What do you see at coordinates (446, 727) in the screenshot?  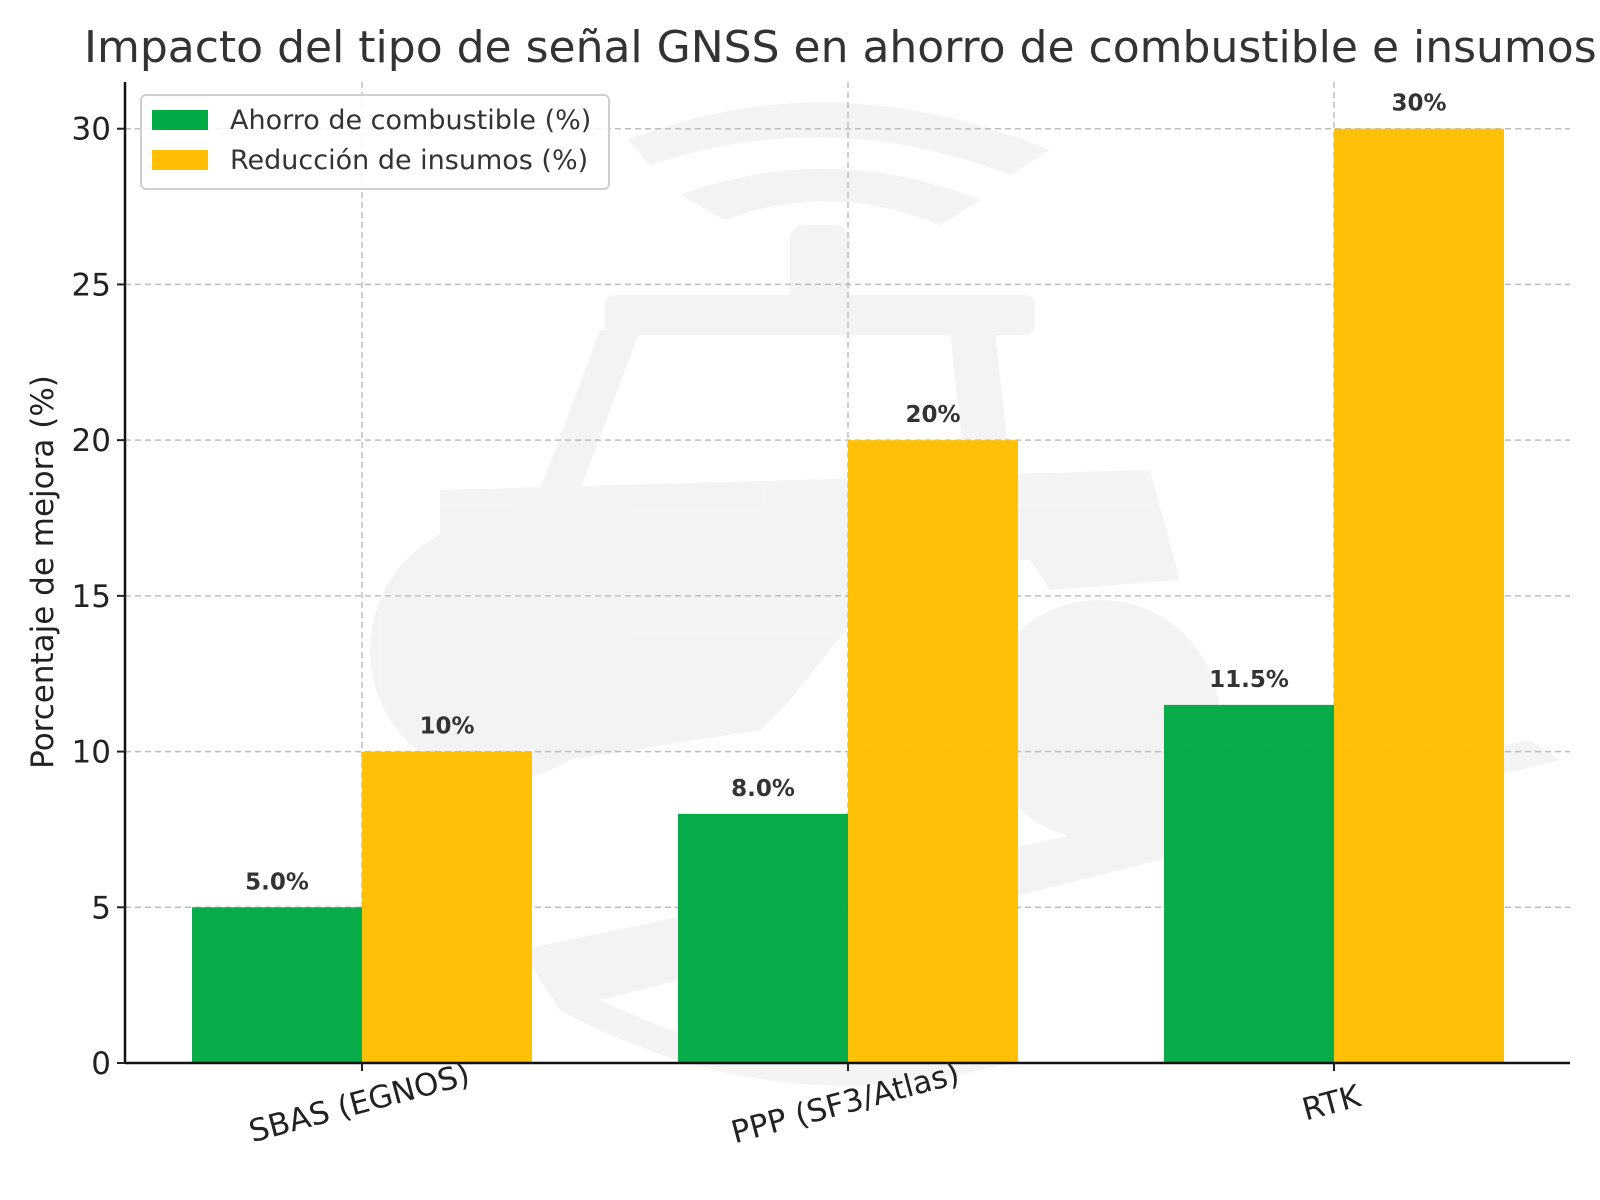 I see `bar-value-label: 10%` at bounding box center [446, 727].